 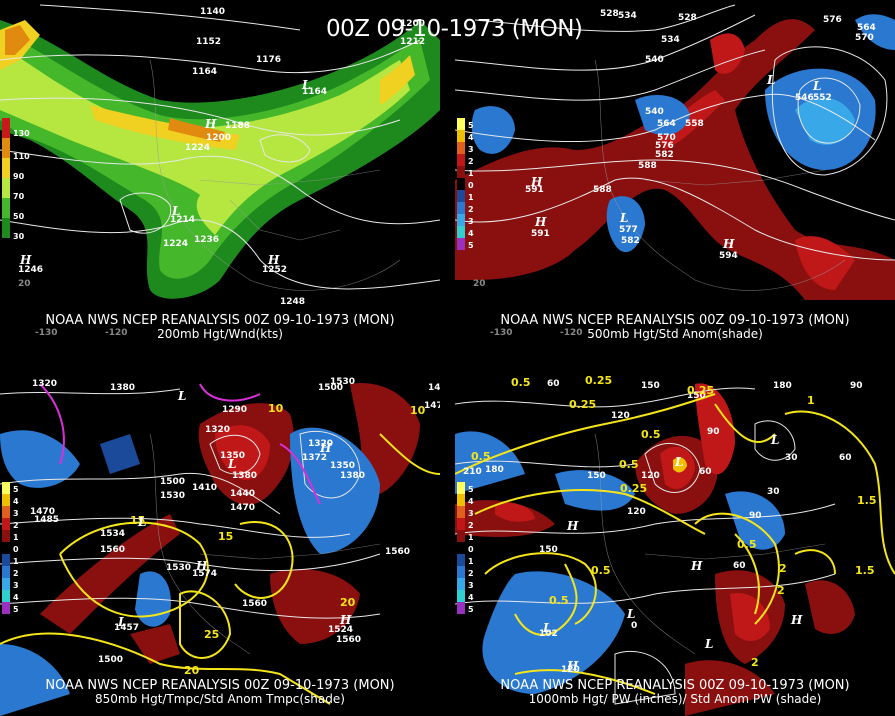 What do you see at coordinates (397, 552) in the screenshot?
I see `p3-label: 1560` at bounding box center [397, 552].